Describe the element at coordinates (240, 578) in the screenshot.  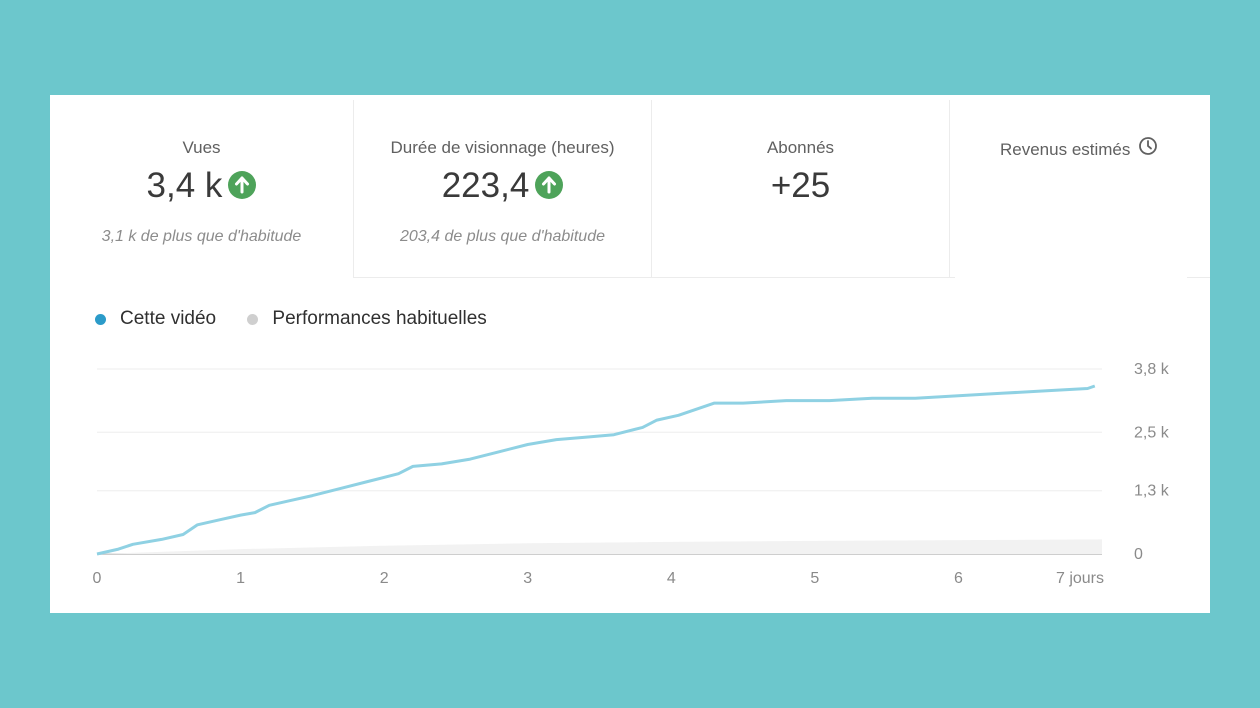
I see `x-tick-label: 1` at that location.